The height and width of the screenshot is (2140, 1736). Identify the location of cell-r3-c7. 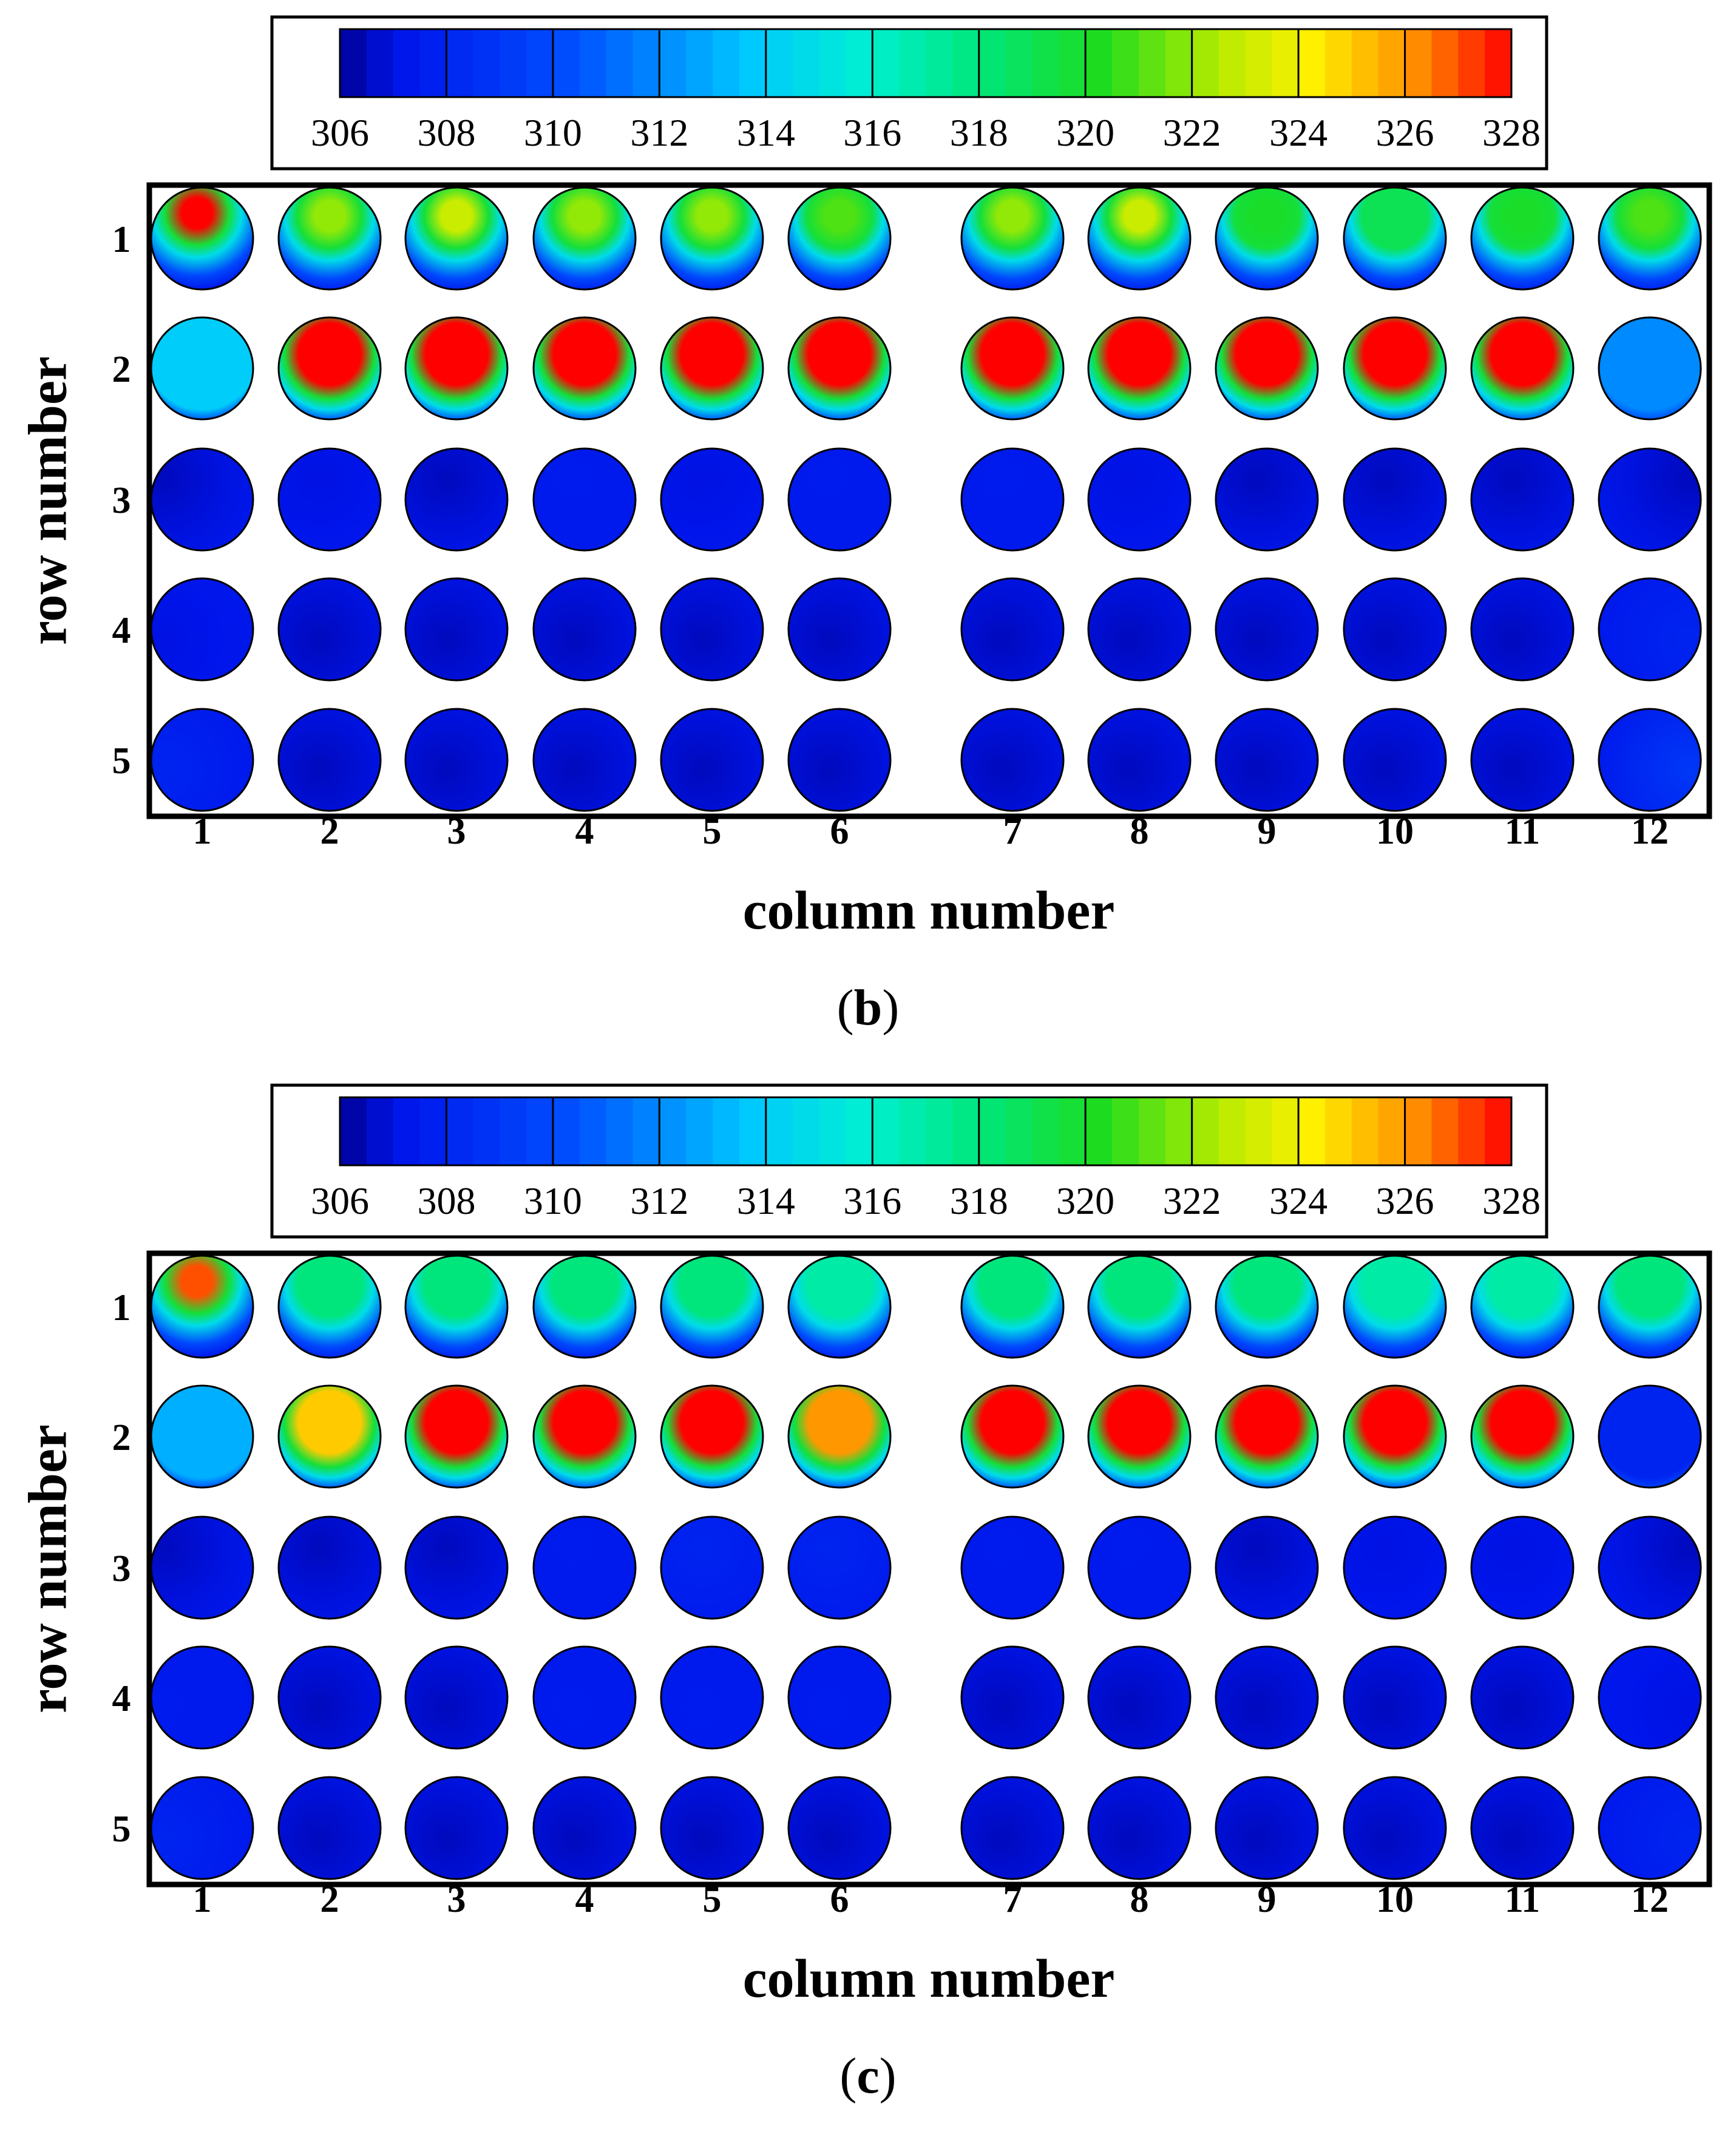
(1012, 1567).